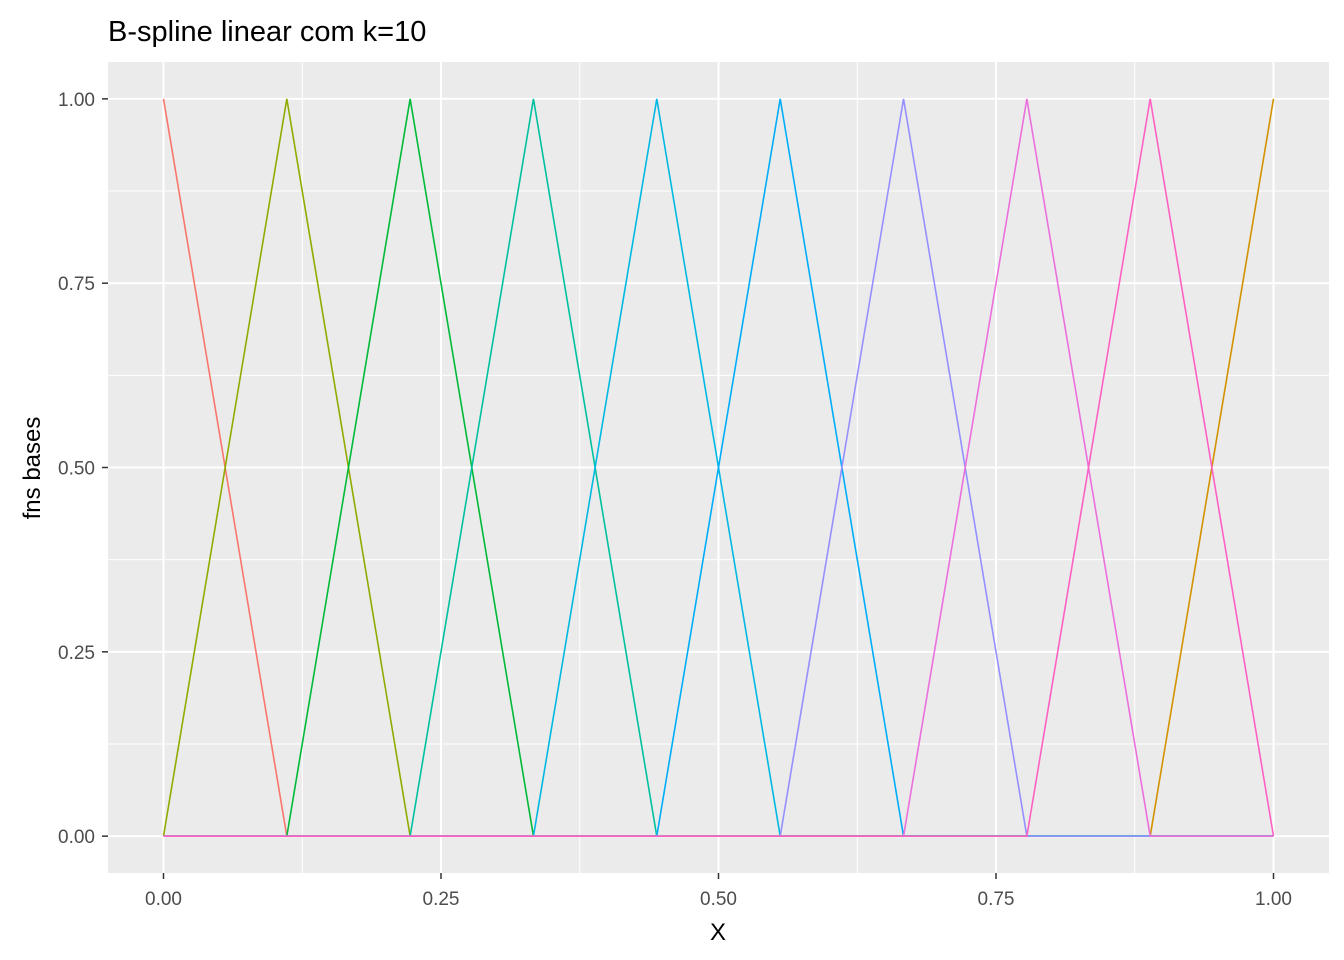 The height and width of the screenshot is (960, 1344). Describe the element at coordinates (1273, 899) in the screenshot. I see `x-tick-label: 1.00` at that location.